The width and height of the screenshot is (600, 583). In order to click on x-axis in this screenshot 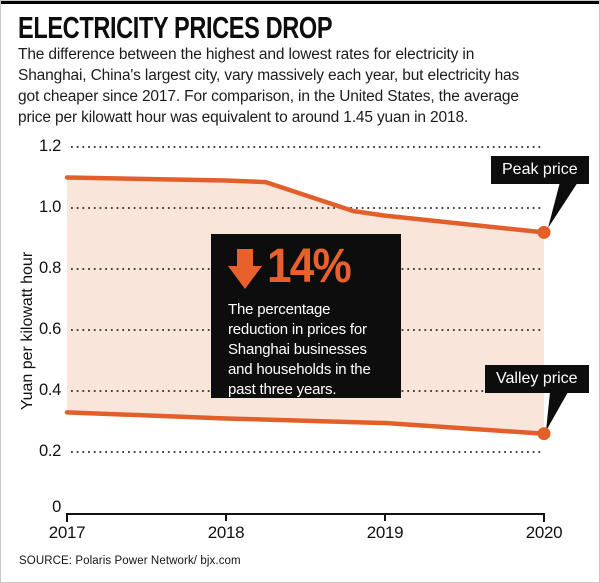, I will do `click(305, 517)`.